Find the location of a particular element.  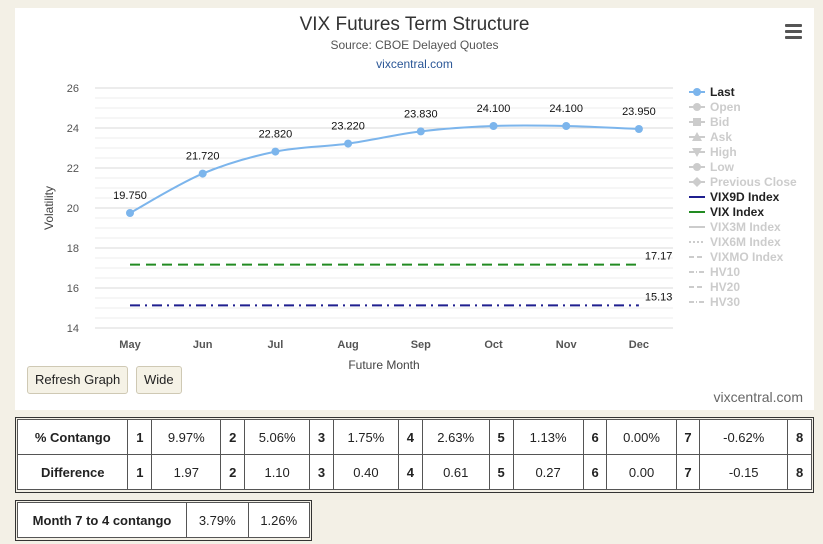

legend-label: Ask is located at coordinates (721, 137).